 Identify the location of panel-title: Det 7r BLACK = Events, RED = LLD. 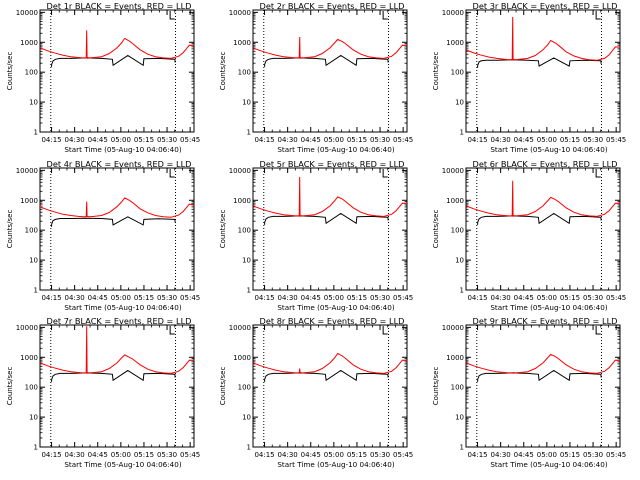
(119, 321).